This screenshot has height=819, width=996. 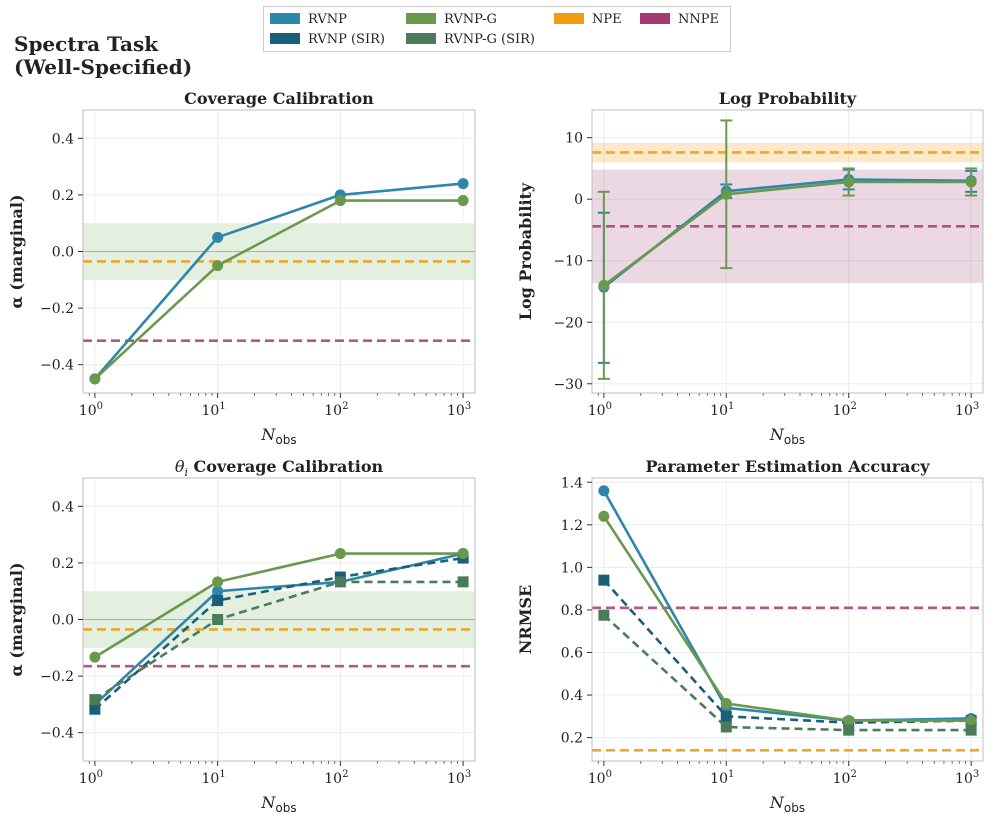 I want to click on legend-label-rvnp-sir: RVNP (SIR), so click(x=346, y=39).